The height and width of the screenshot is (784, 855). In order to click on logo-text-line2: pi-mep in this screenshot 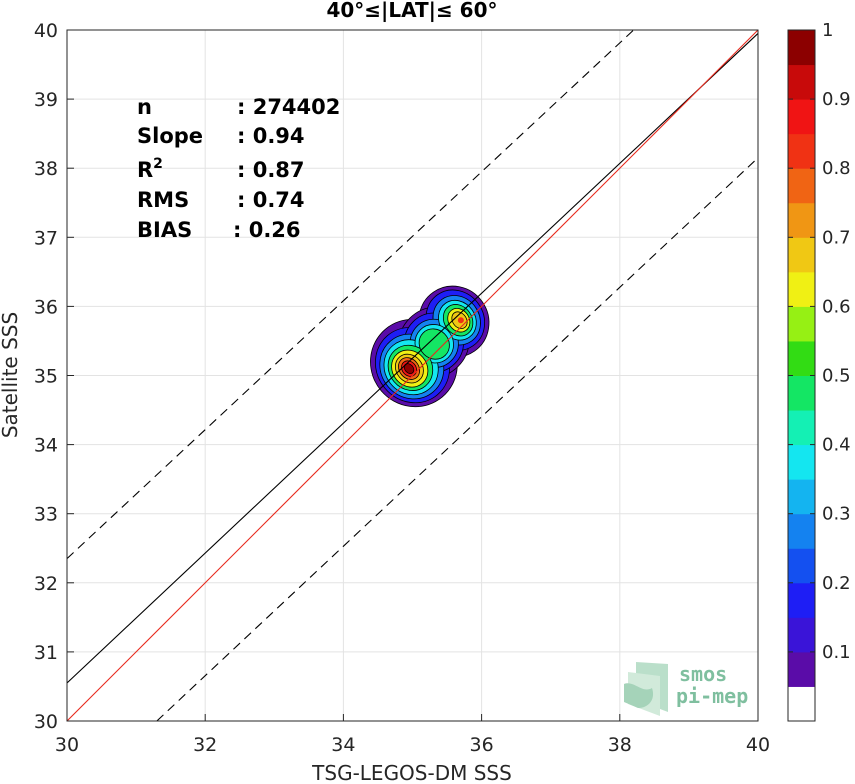, I will do `click(712, 696)`.